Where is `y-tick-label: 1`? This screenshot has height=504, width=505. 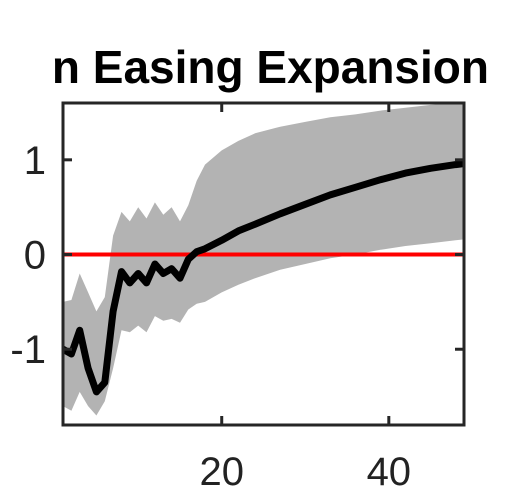 y-tick-label: 1 is located at coordinates (35, 161).